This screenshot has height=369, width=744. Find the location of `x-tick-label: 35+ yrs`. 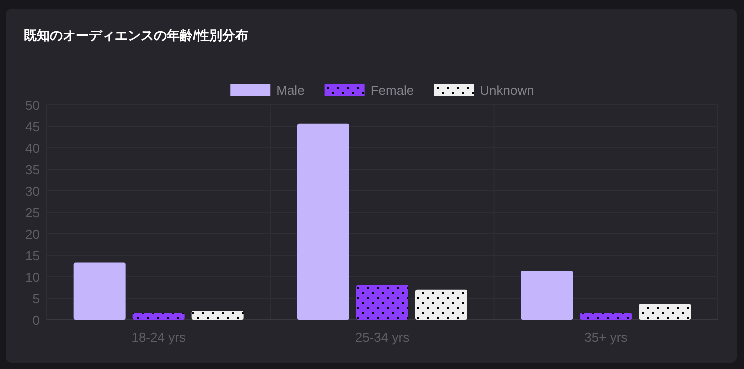

x-tick-label: 35+ yrs is located at coordinates (606, 337).